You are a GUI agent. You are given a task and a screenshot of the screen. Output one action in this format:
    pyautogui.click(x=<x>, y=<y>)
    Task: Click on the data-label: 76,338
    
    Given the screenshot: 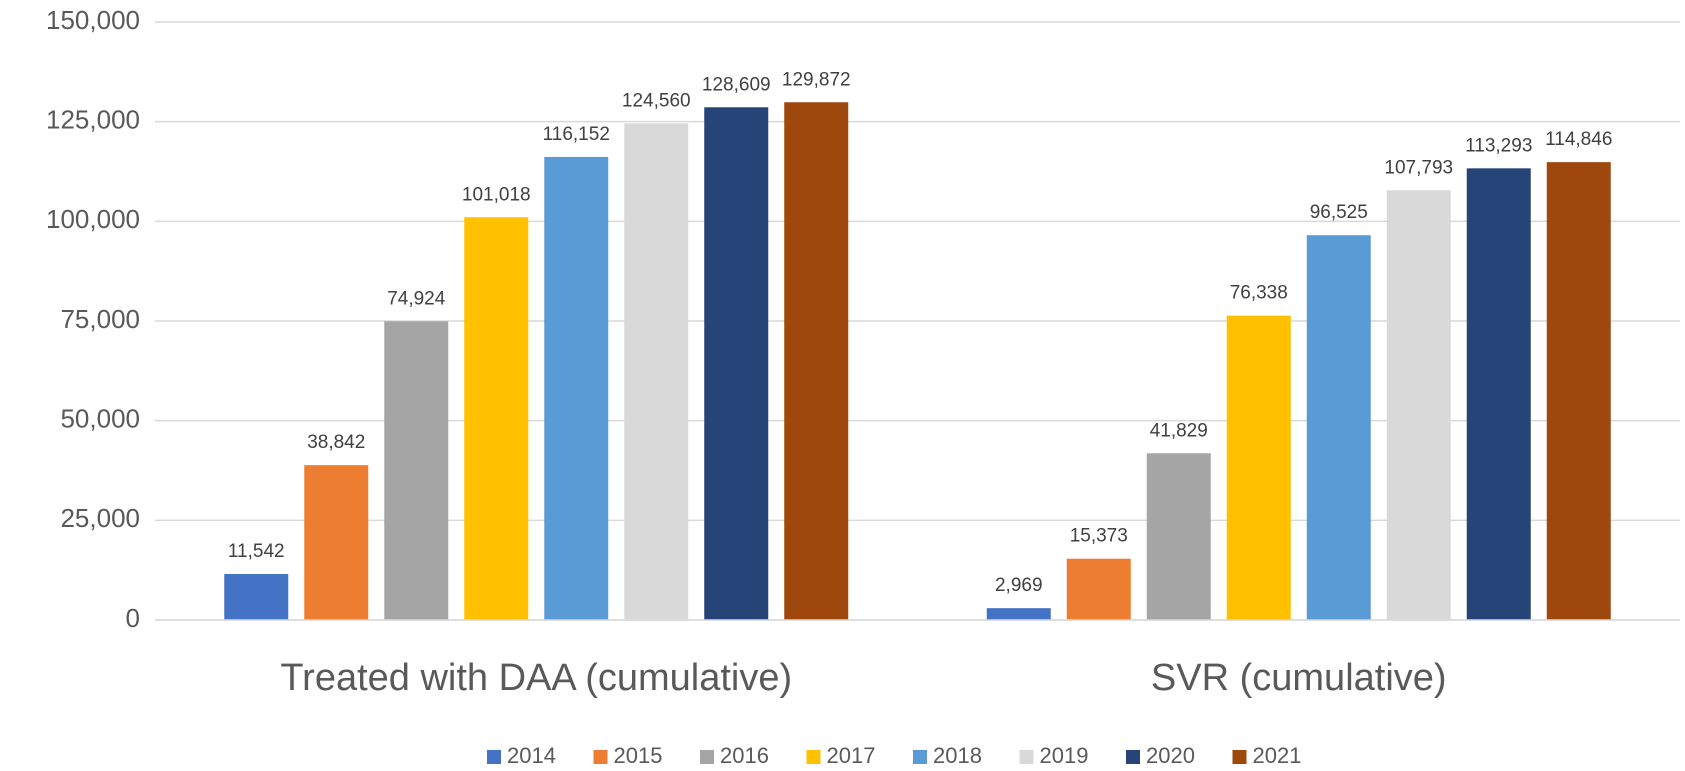 What is the action you would take?
    pyautogui.click(x=1259, y=293)
    